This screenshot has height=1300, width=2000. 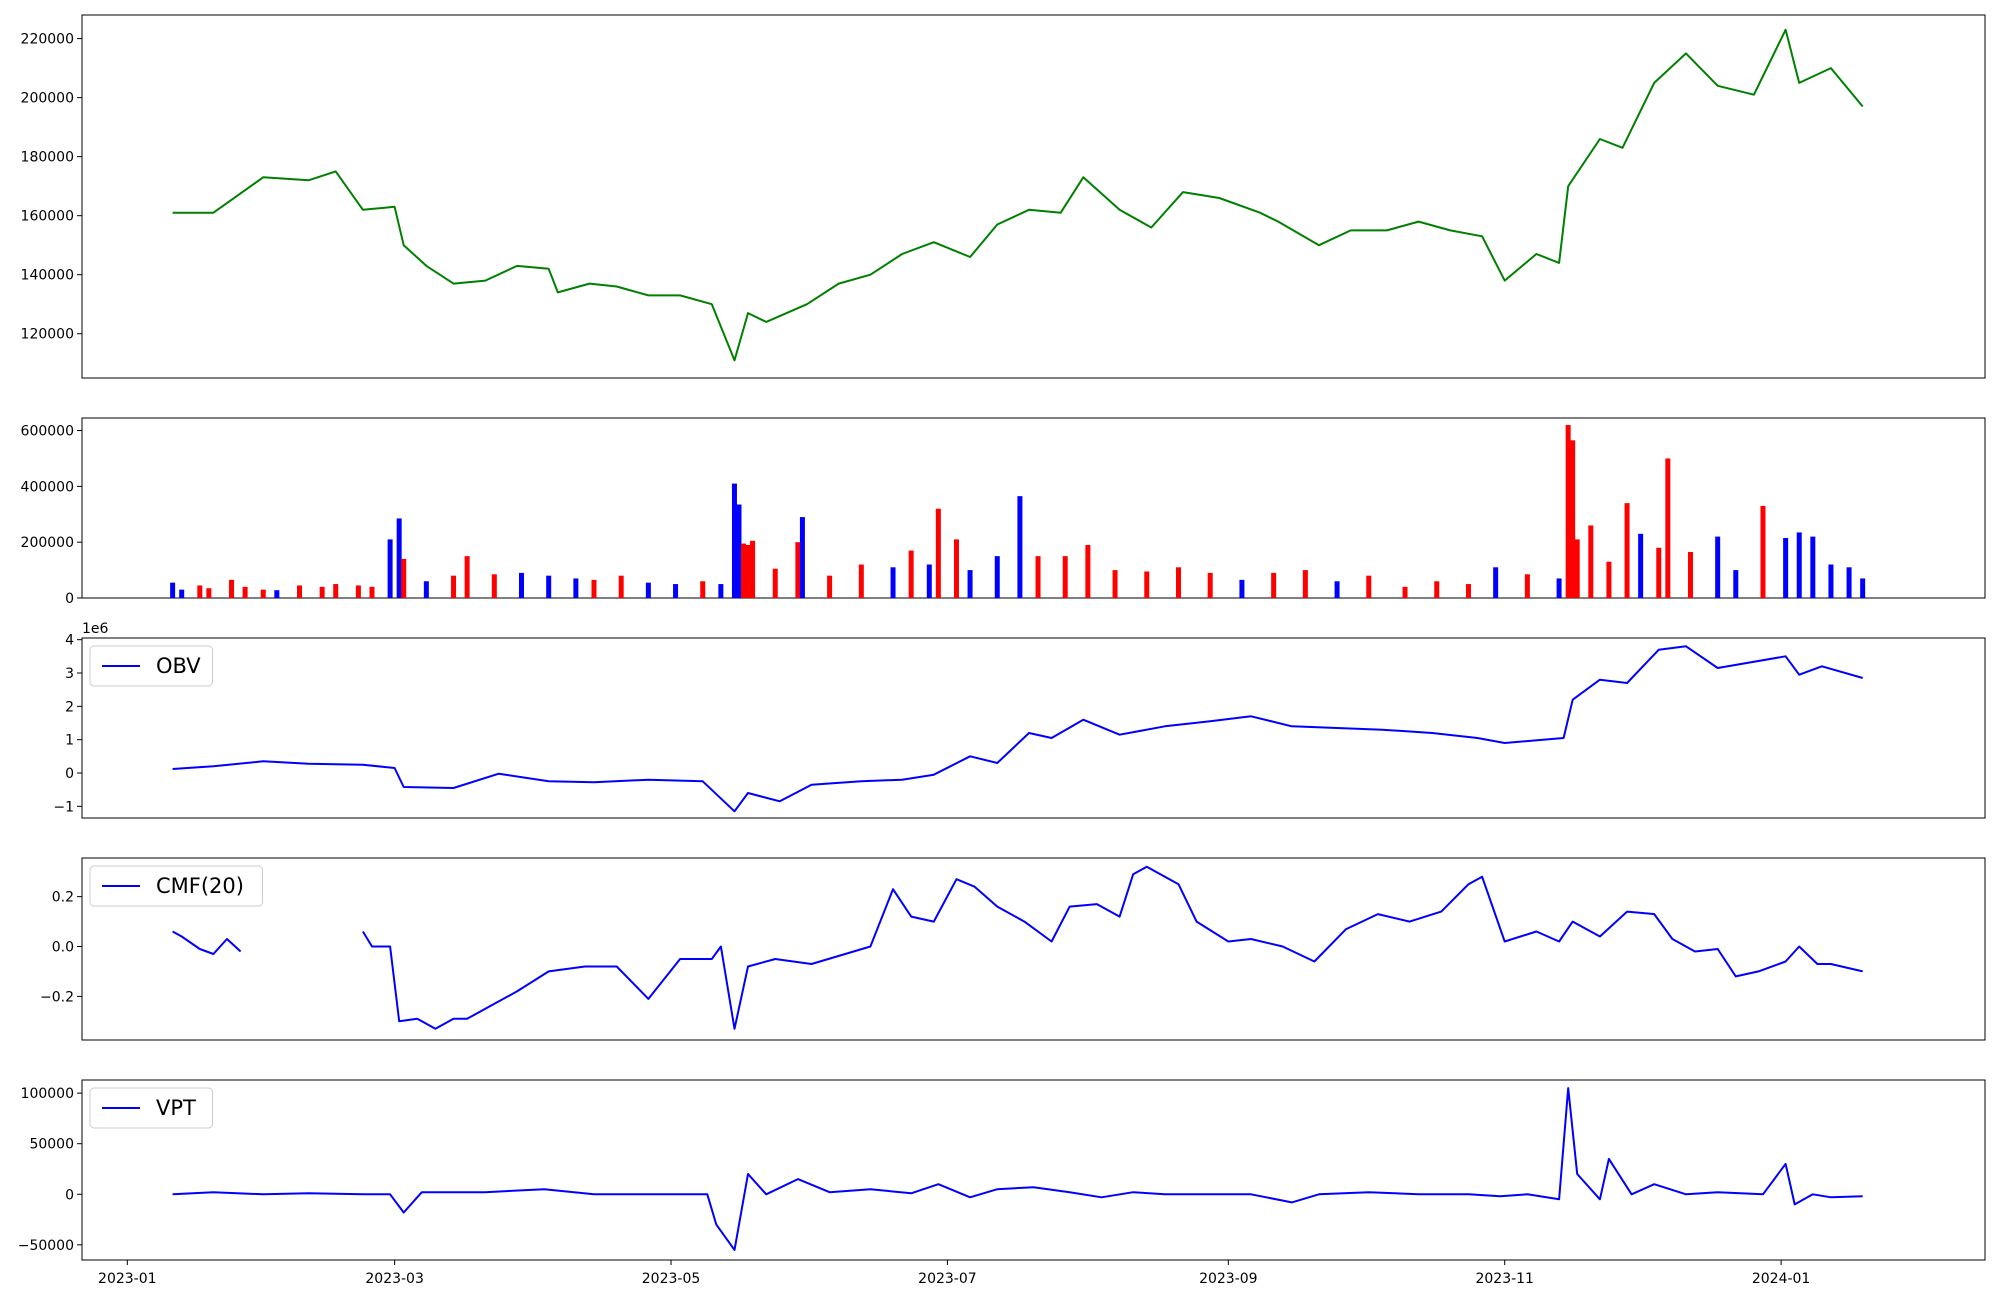 What do you see at coordinates (1017, 1169) in the screenshot?
I see `vpt-line` at bounding box center [1017, 1169].